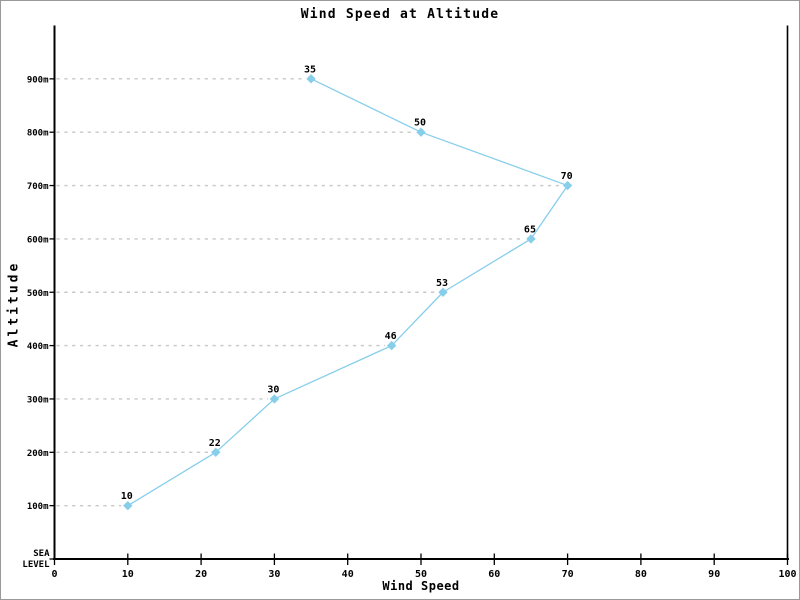 The width and height of the screenshot is (800, 600). I want to click on x-tick-label: 60, so click(494, 574).